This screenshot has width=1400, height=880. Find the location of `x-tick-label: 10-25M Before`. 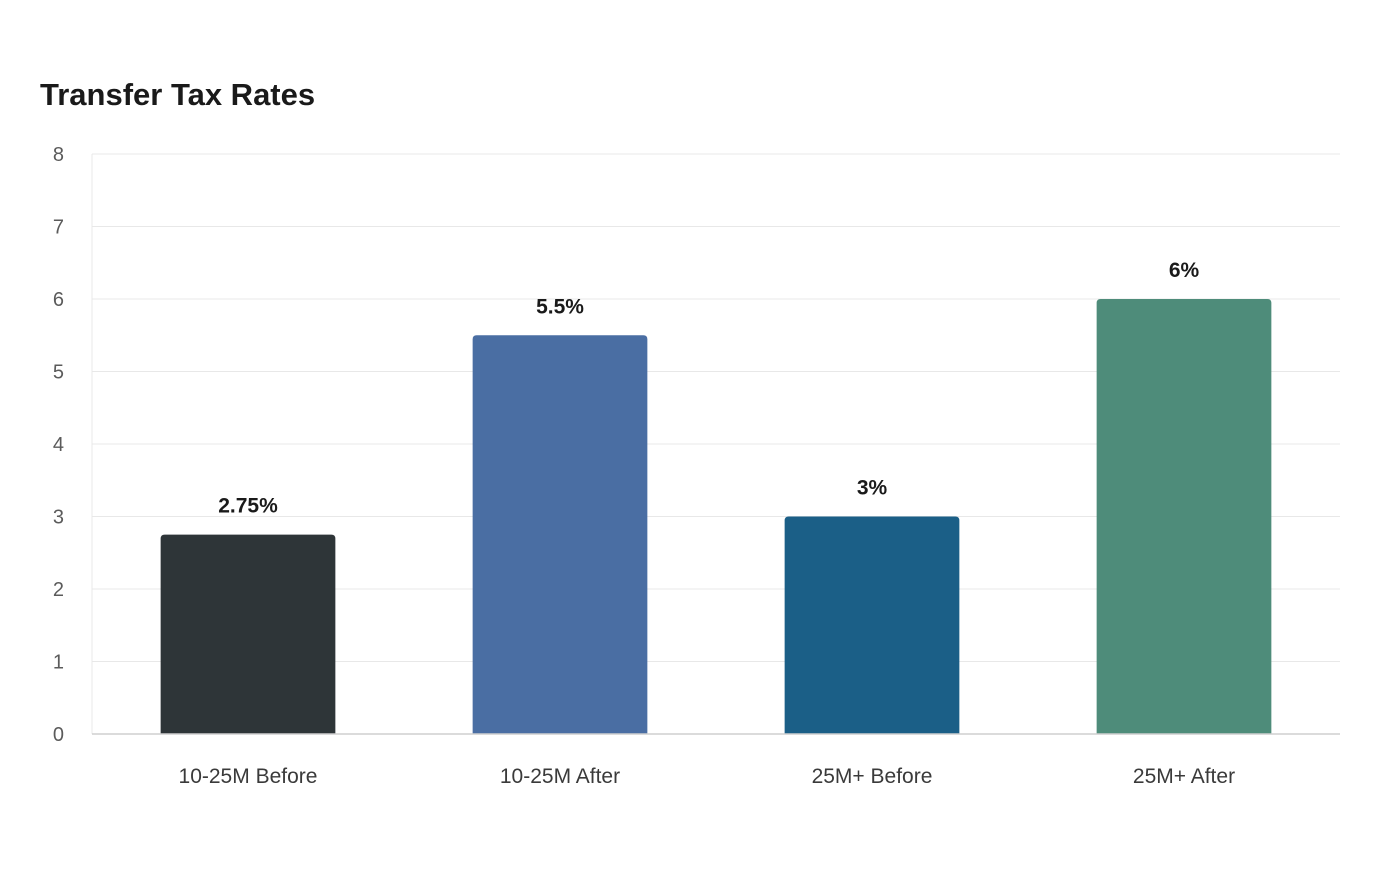

x-tick-label: 10-25M Before is located at coordinates (248, 776).